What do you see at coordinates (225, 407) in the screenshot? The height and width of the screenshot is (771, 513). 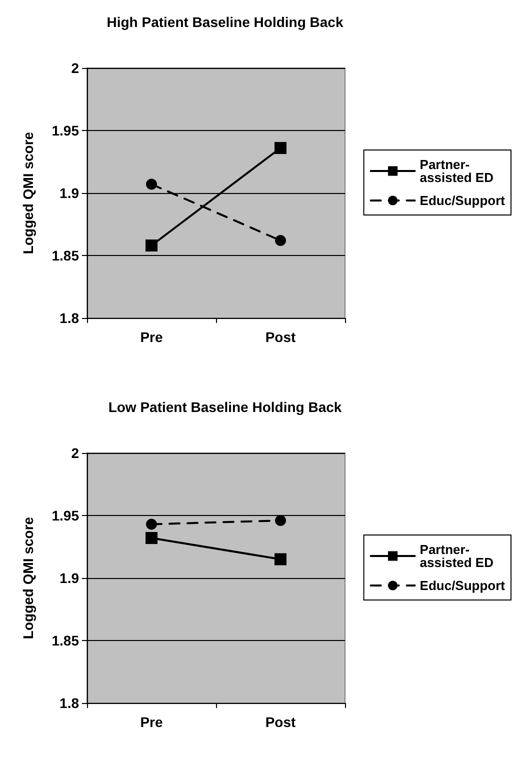 I see `chart-title: Low Patient Baseline Holding Back` at bounding box center [225, 407].